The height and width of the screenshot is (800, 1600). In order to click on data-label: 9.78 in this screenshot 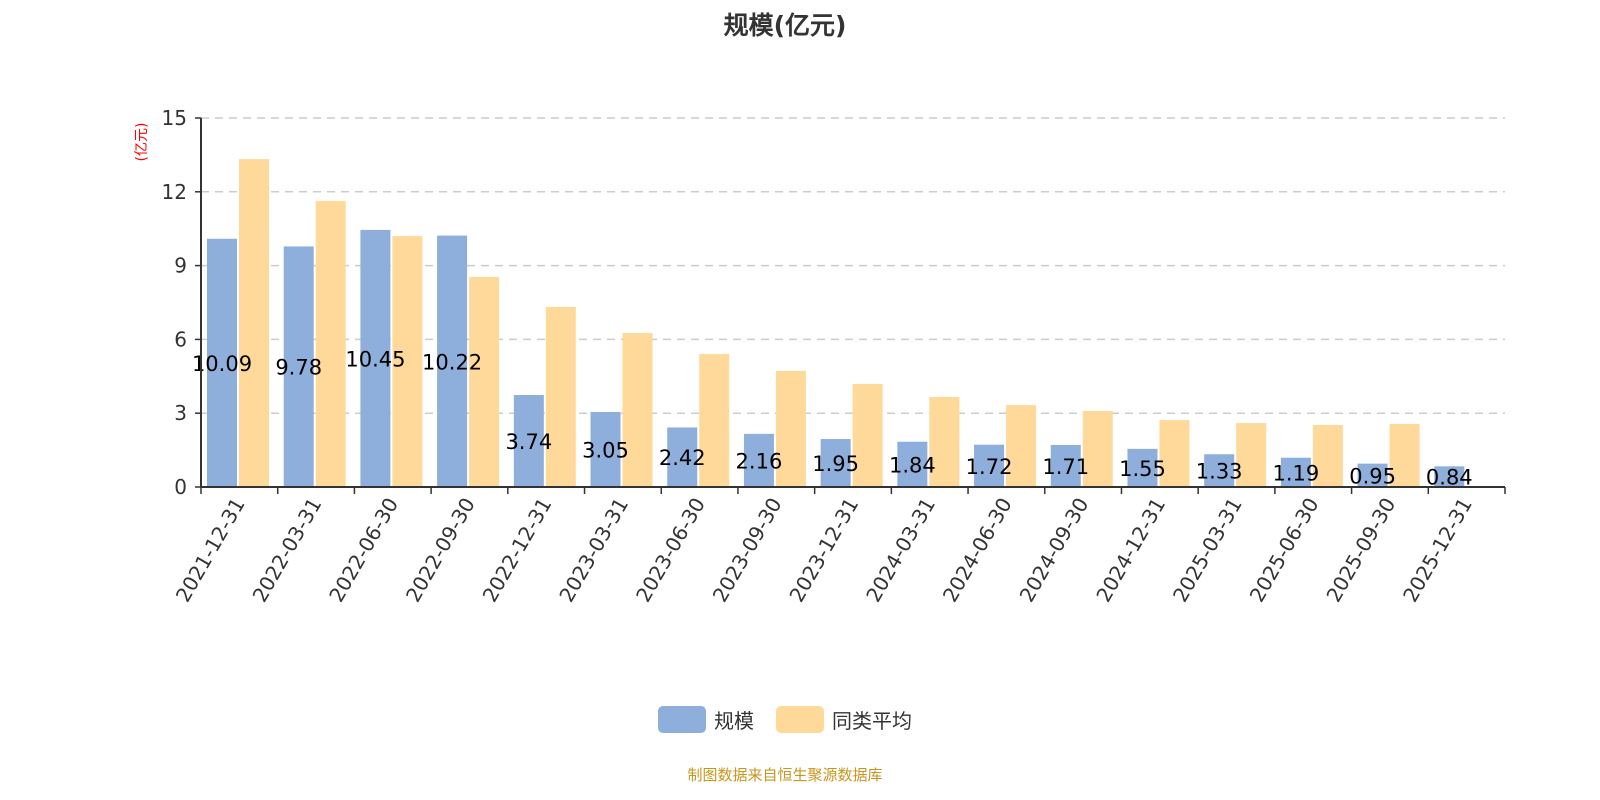, I will do `click(298, 368)`.